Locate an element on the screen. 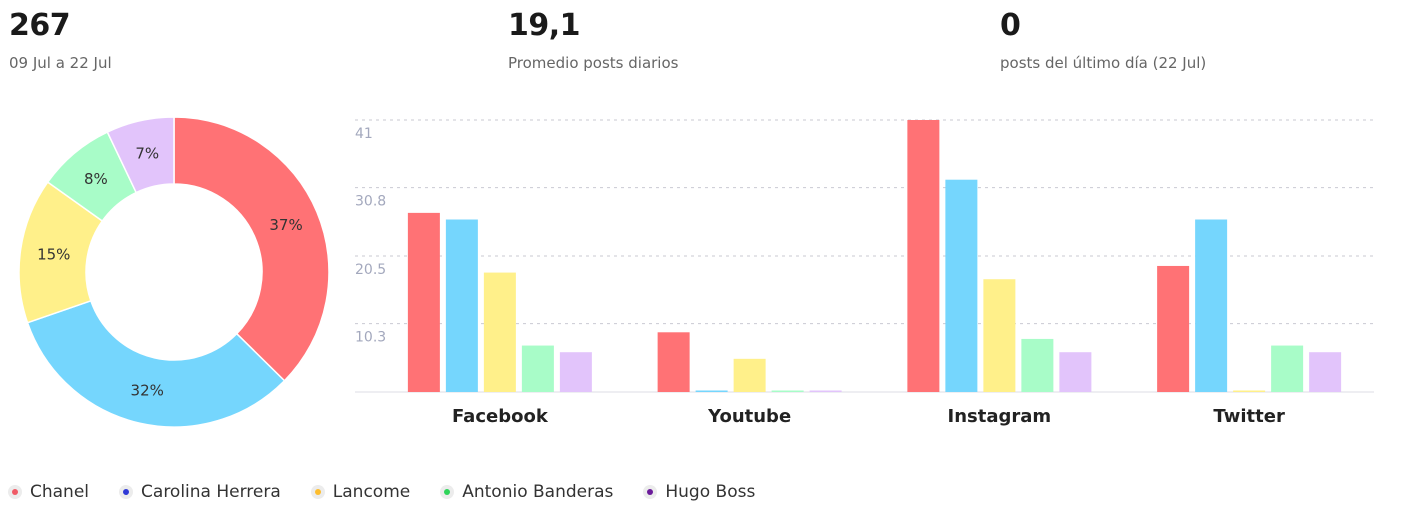 This screenshot has height=530, width=1404. donut-chart: 37% 32% 15% 8% 7% is located at coordinates (174, 272).